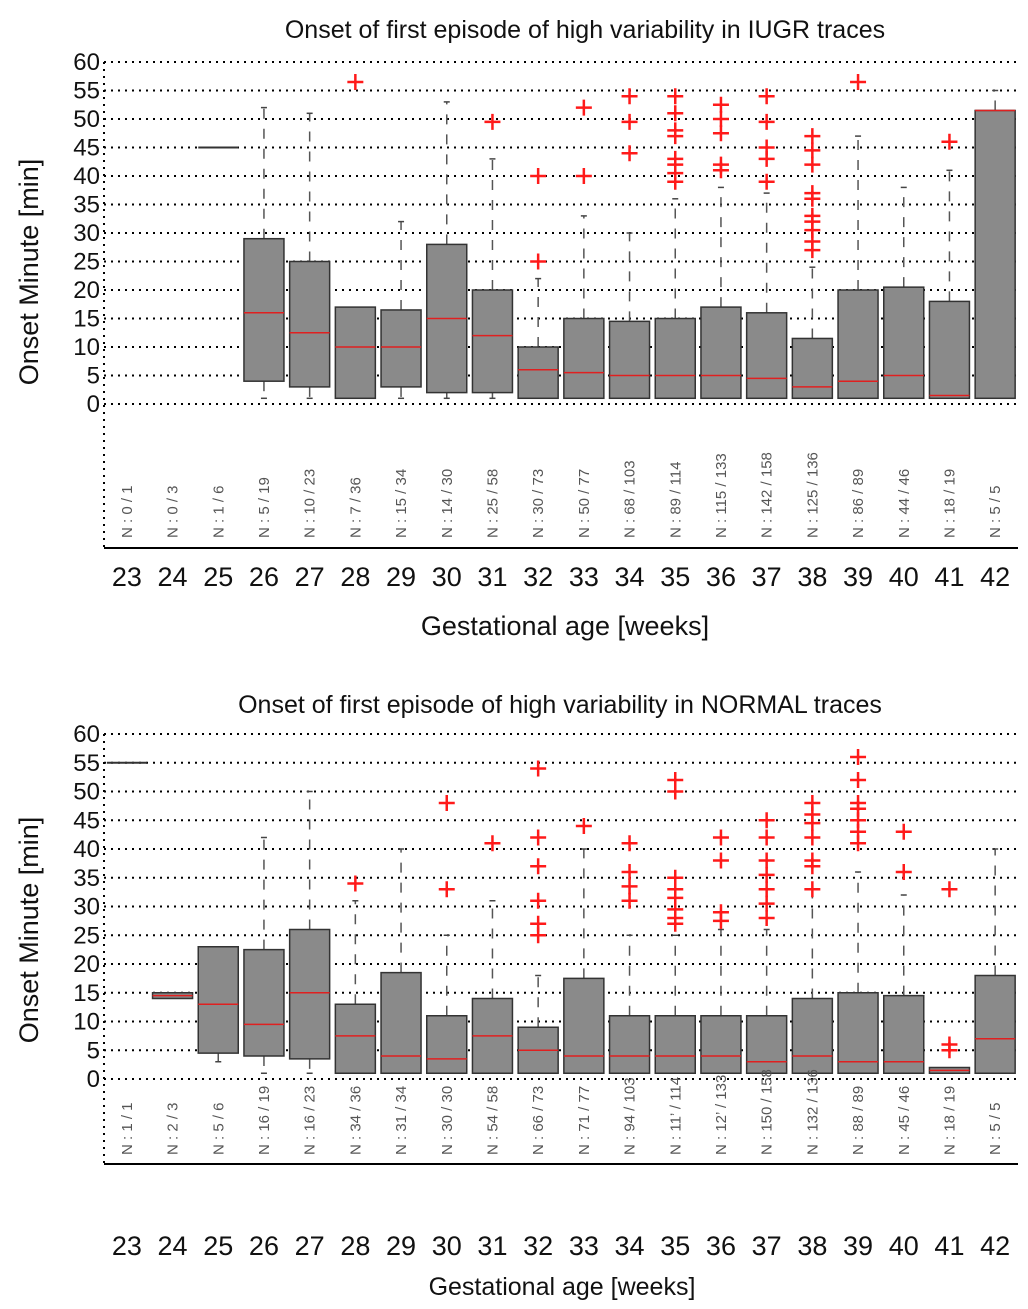 The width and height of the screenshot is (1028, 1309). Describe the element at coordinates (812, 1112) in the screenshot. I see `normal-n-label: N : 132 / 136` at that location.